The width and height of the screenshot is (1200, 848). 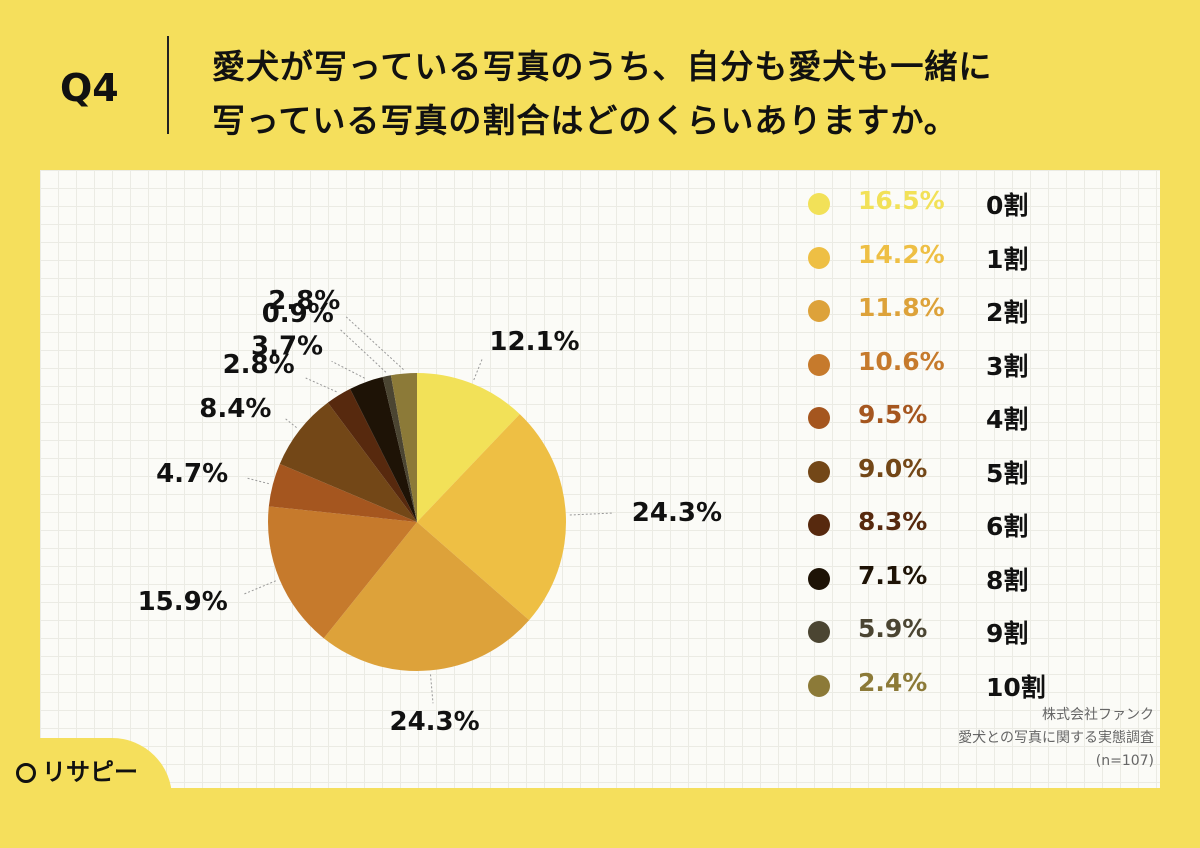 I want to click on data-label-6割: 2.8%, so click(x=259, y=365).